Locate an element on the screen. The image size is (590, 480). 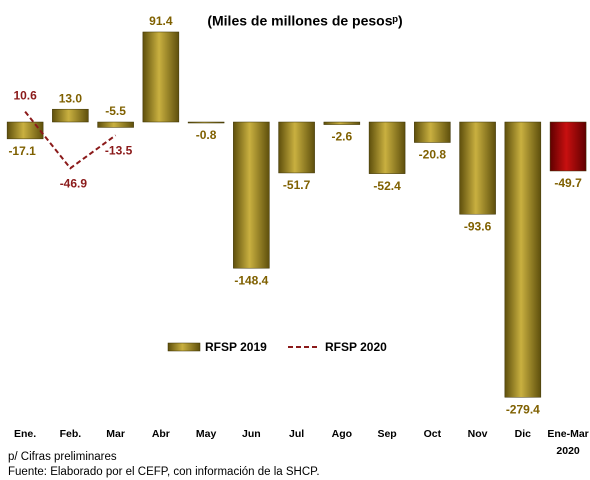
value-label: -279.4 is located at coordinates (523, 409).